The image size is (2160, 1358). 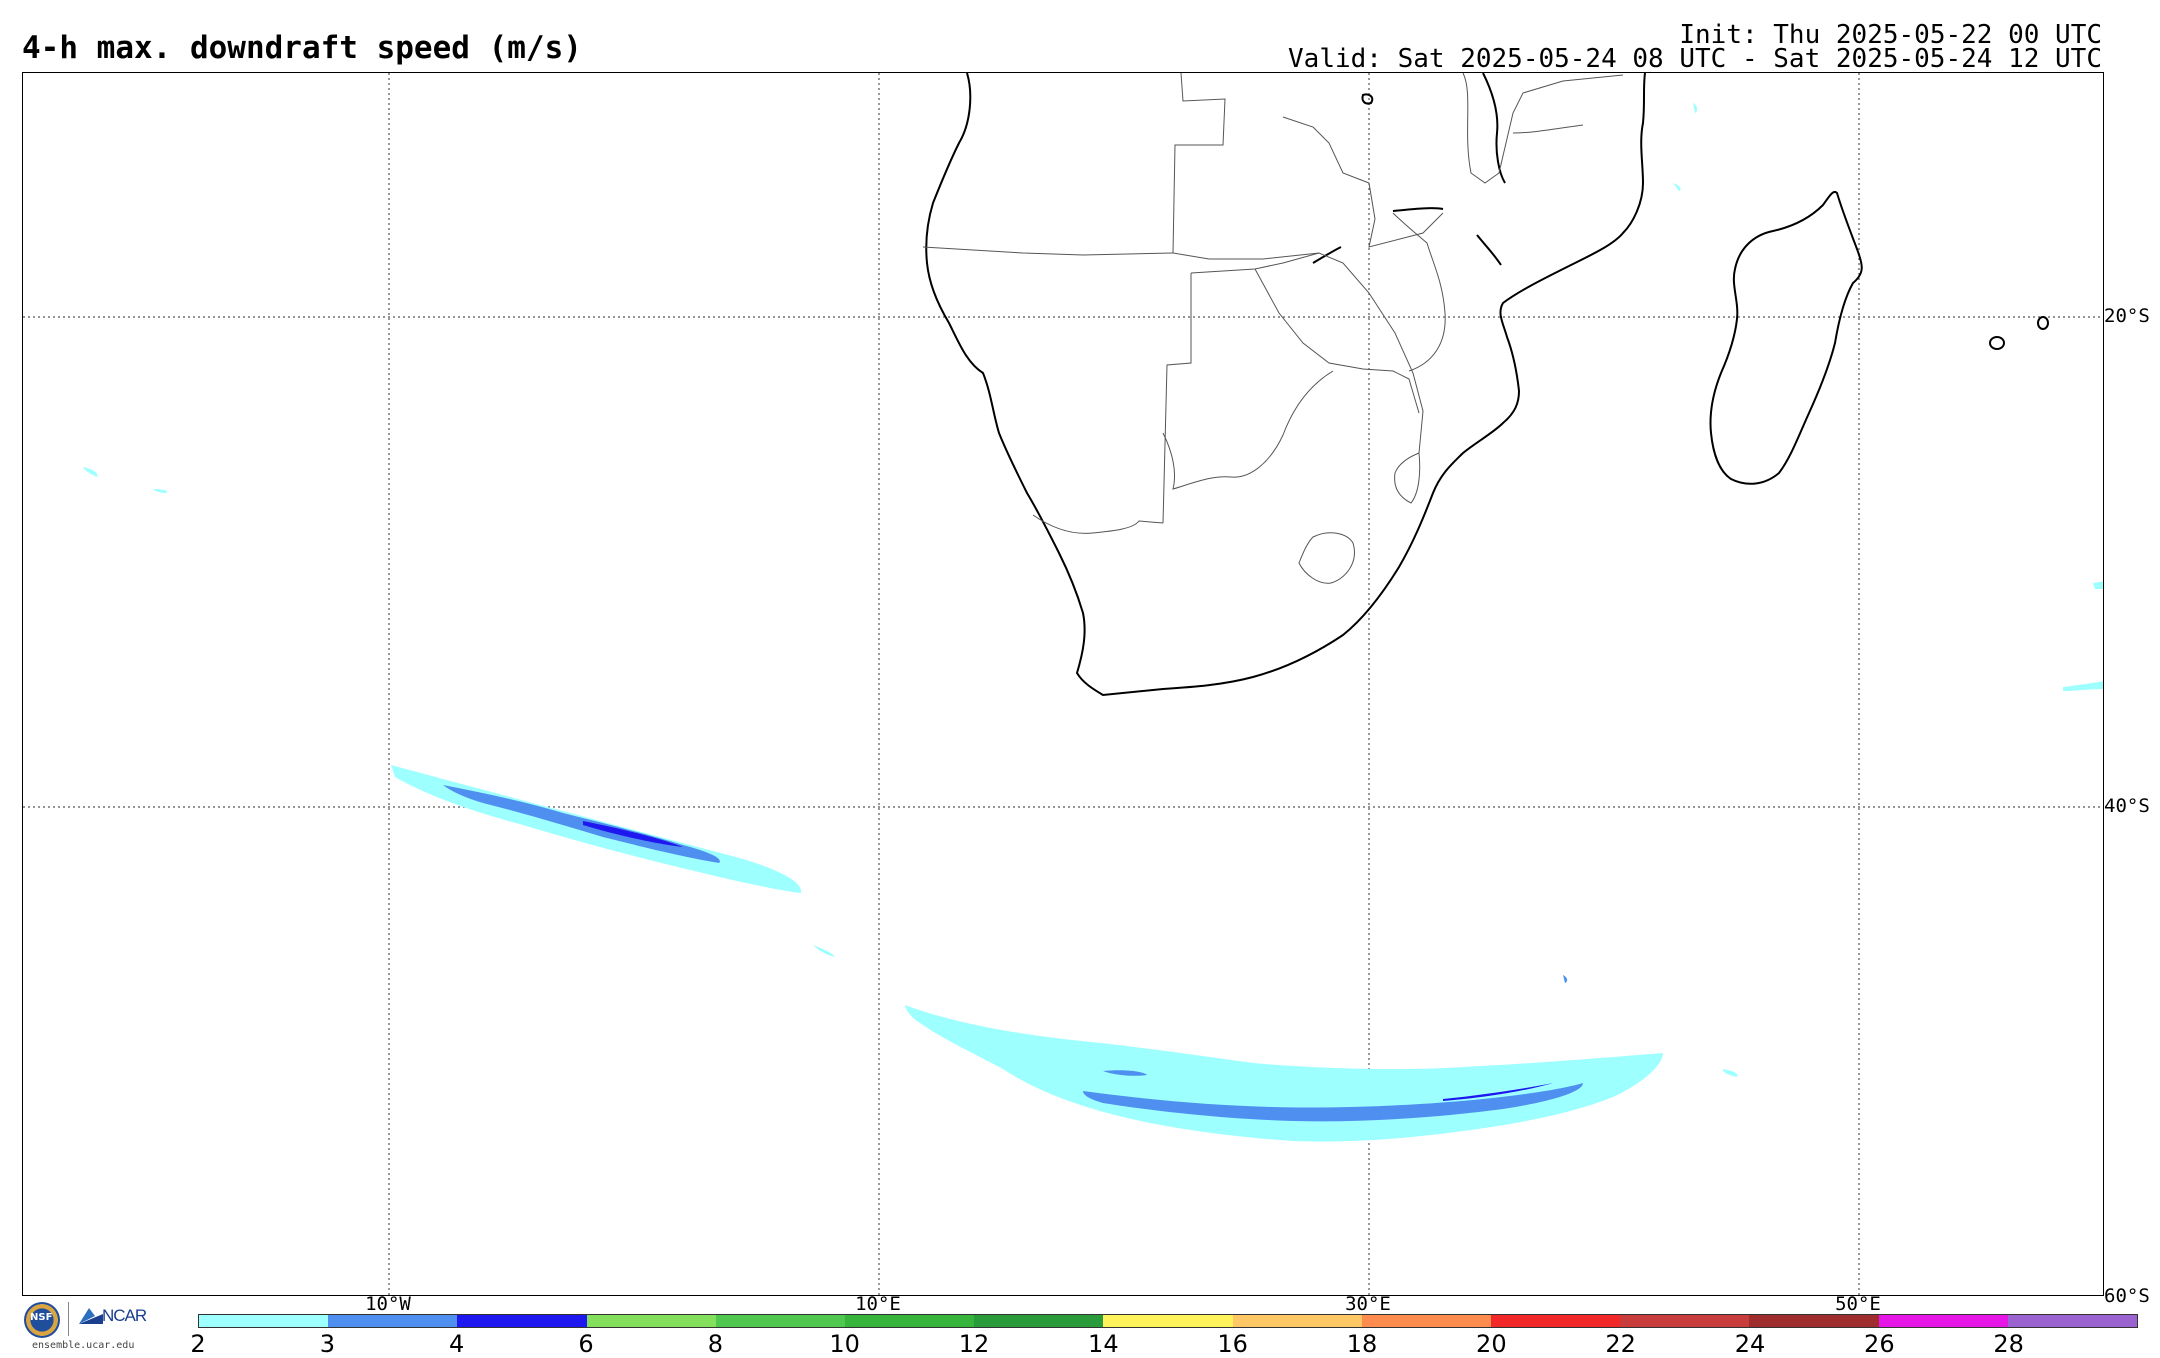 I want to click on lon-label-10e: 10°E, so click(x=878, y=1304).